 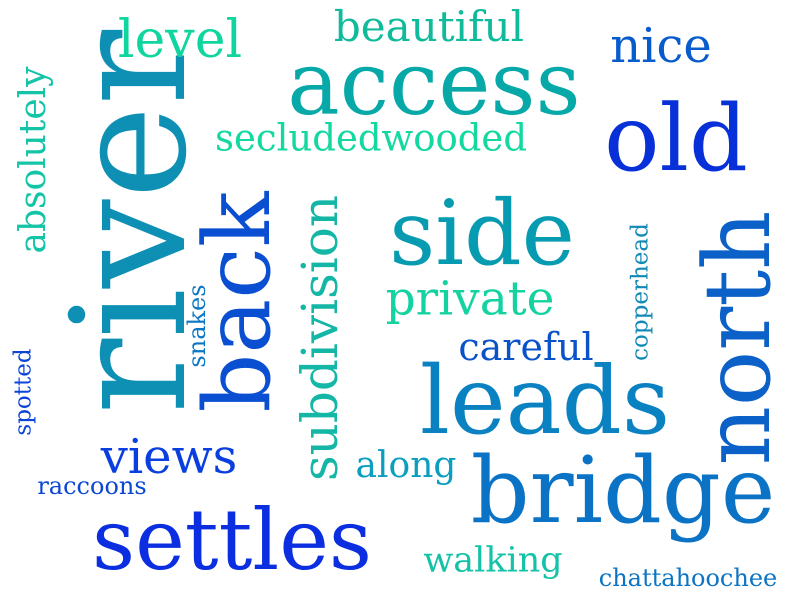 I want to click on word-old: old, so click(x=676, y=138).